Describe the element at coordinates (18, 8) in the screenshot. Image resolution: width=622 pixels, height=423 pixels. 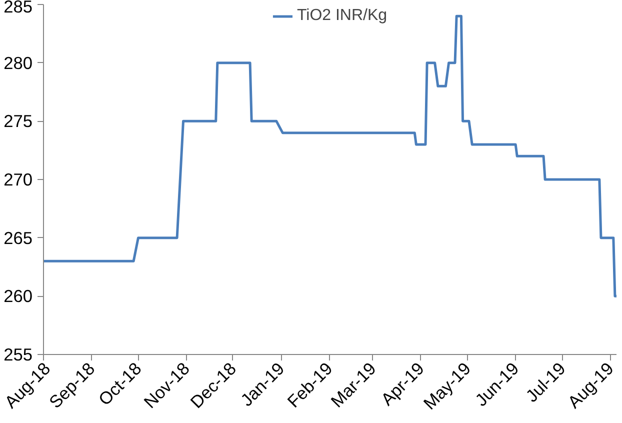
I see `y-tick-label: 285` at that location.